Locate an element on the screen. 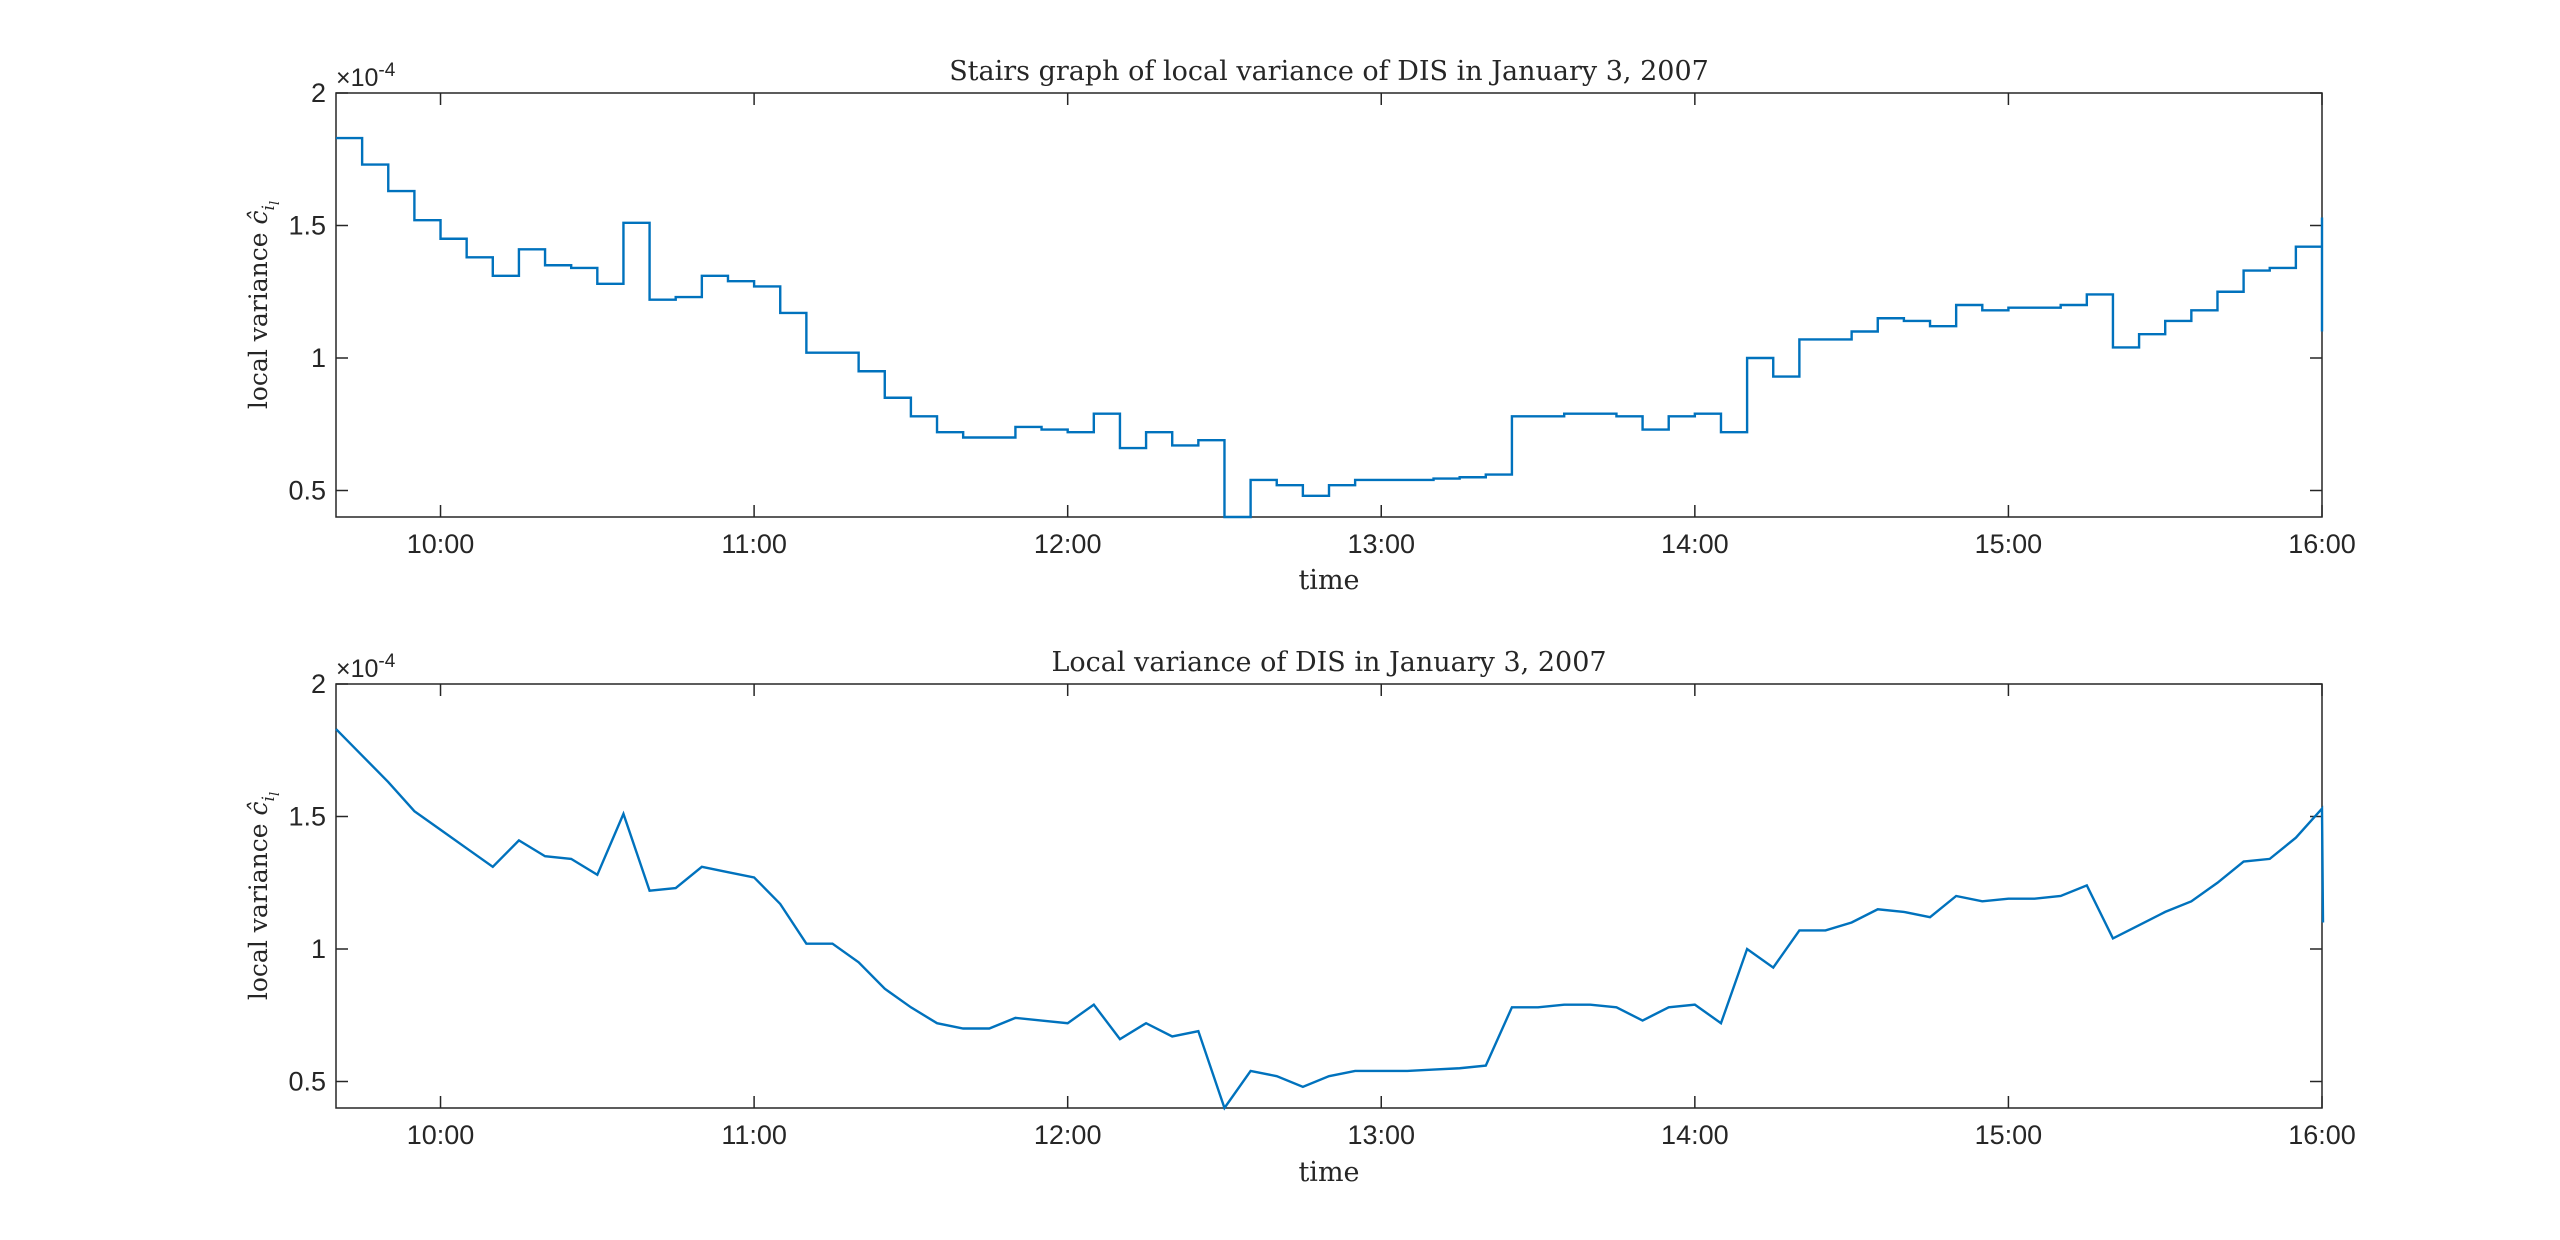  stairs-y-axis-label-text: local variance is located at coordinates (258, 317).